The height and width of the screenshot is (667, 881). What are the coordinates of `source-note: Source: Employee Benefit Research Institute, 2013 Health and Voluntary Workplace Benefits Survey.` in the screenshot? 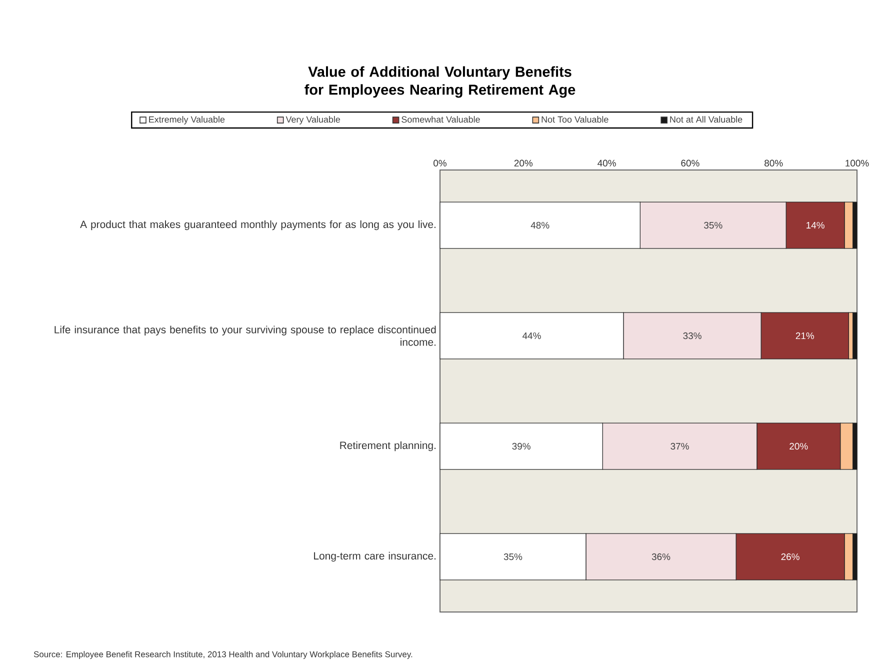 It's located at (223, 655).